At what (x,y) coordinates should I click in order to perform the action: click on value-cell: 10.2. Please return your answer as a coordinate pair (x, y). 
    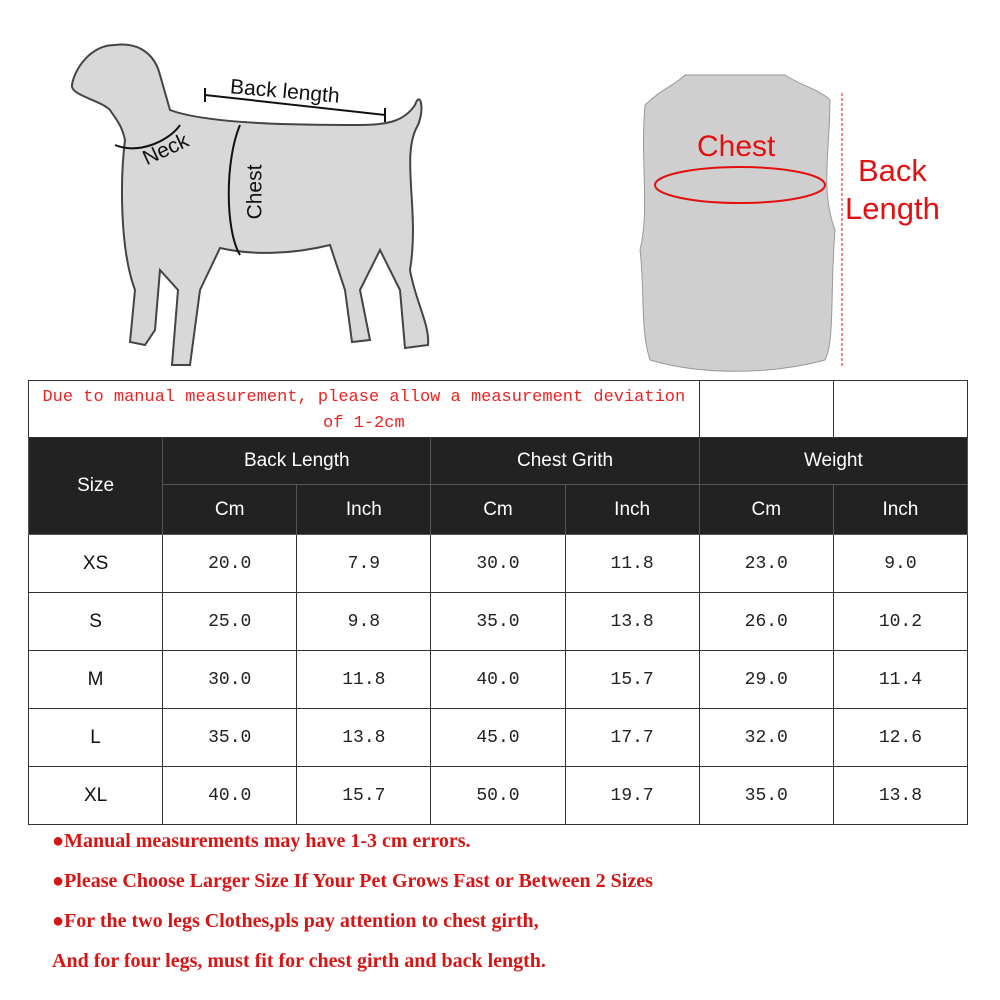
    Looking at the image, I should click on (900, 621).